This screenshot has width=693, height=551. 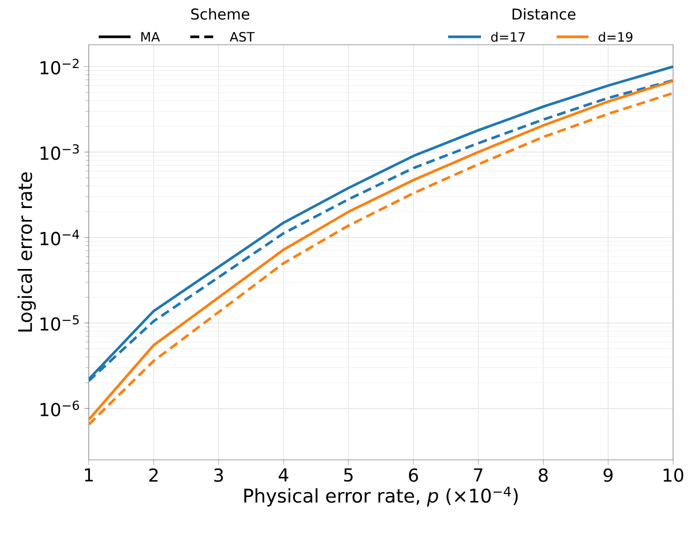 I want to click on x-tick-label: 3, so click(x=218, y=475).